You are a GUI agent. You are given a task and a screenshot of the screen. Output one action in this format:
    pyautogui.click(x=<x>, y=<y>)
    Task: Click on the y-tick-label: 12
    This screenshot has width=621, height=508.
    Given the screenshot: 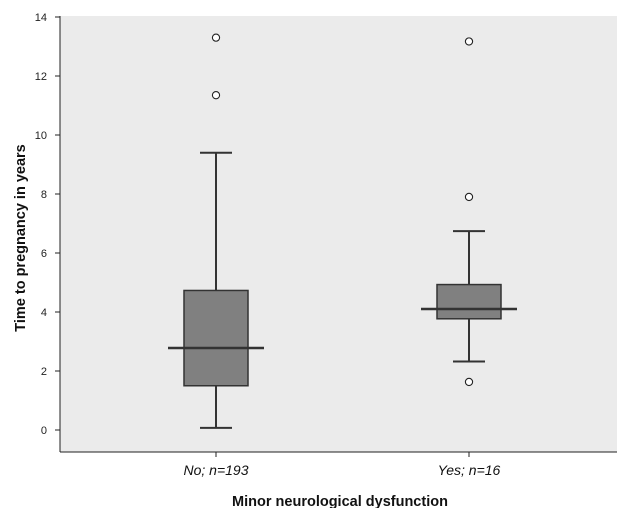 What is the action you would take?
    pyautogui.click(x=41, y=77)
    